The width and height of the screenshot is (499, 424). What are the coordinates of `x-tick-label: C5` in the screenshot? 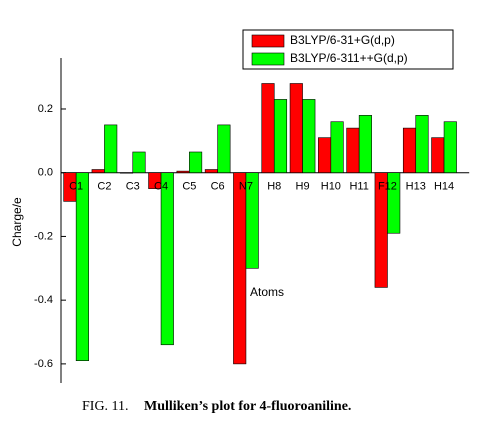 It's located at (189, 187).